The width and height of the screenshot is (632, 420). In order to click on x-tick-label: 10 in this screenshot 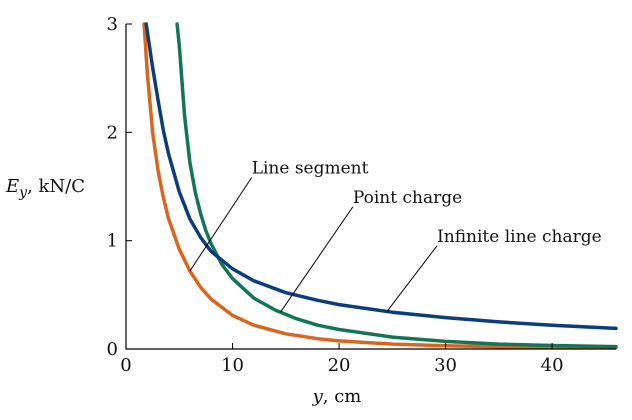, I will do `click(232, 365)`.